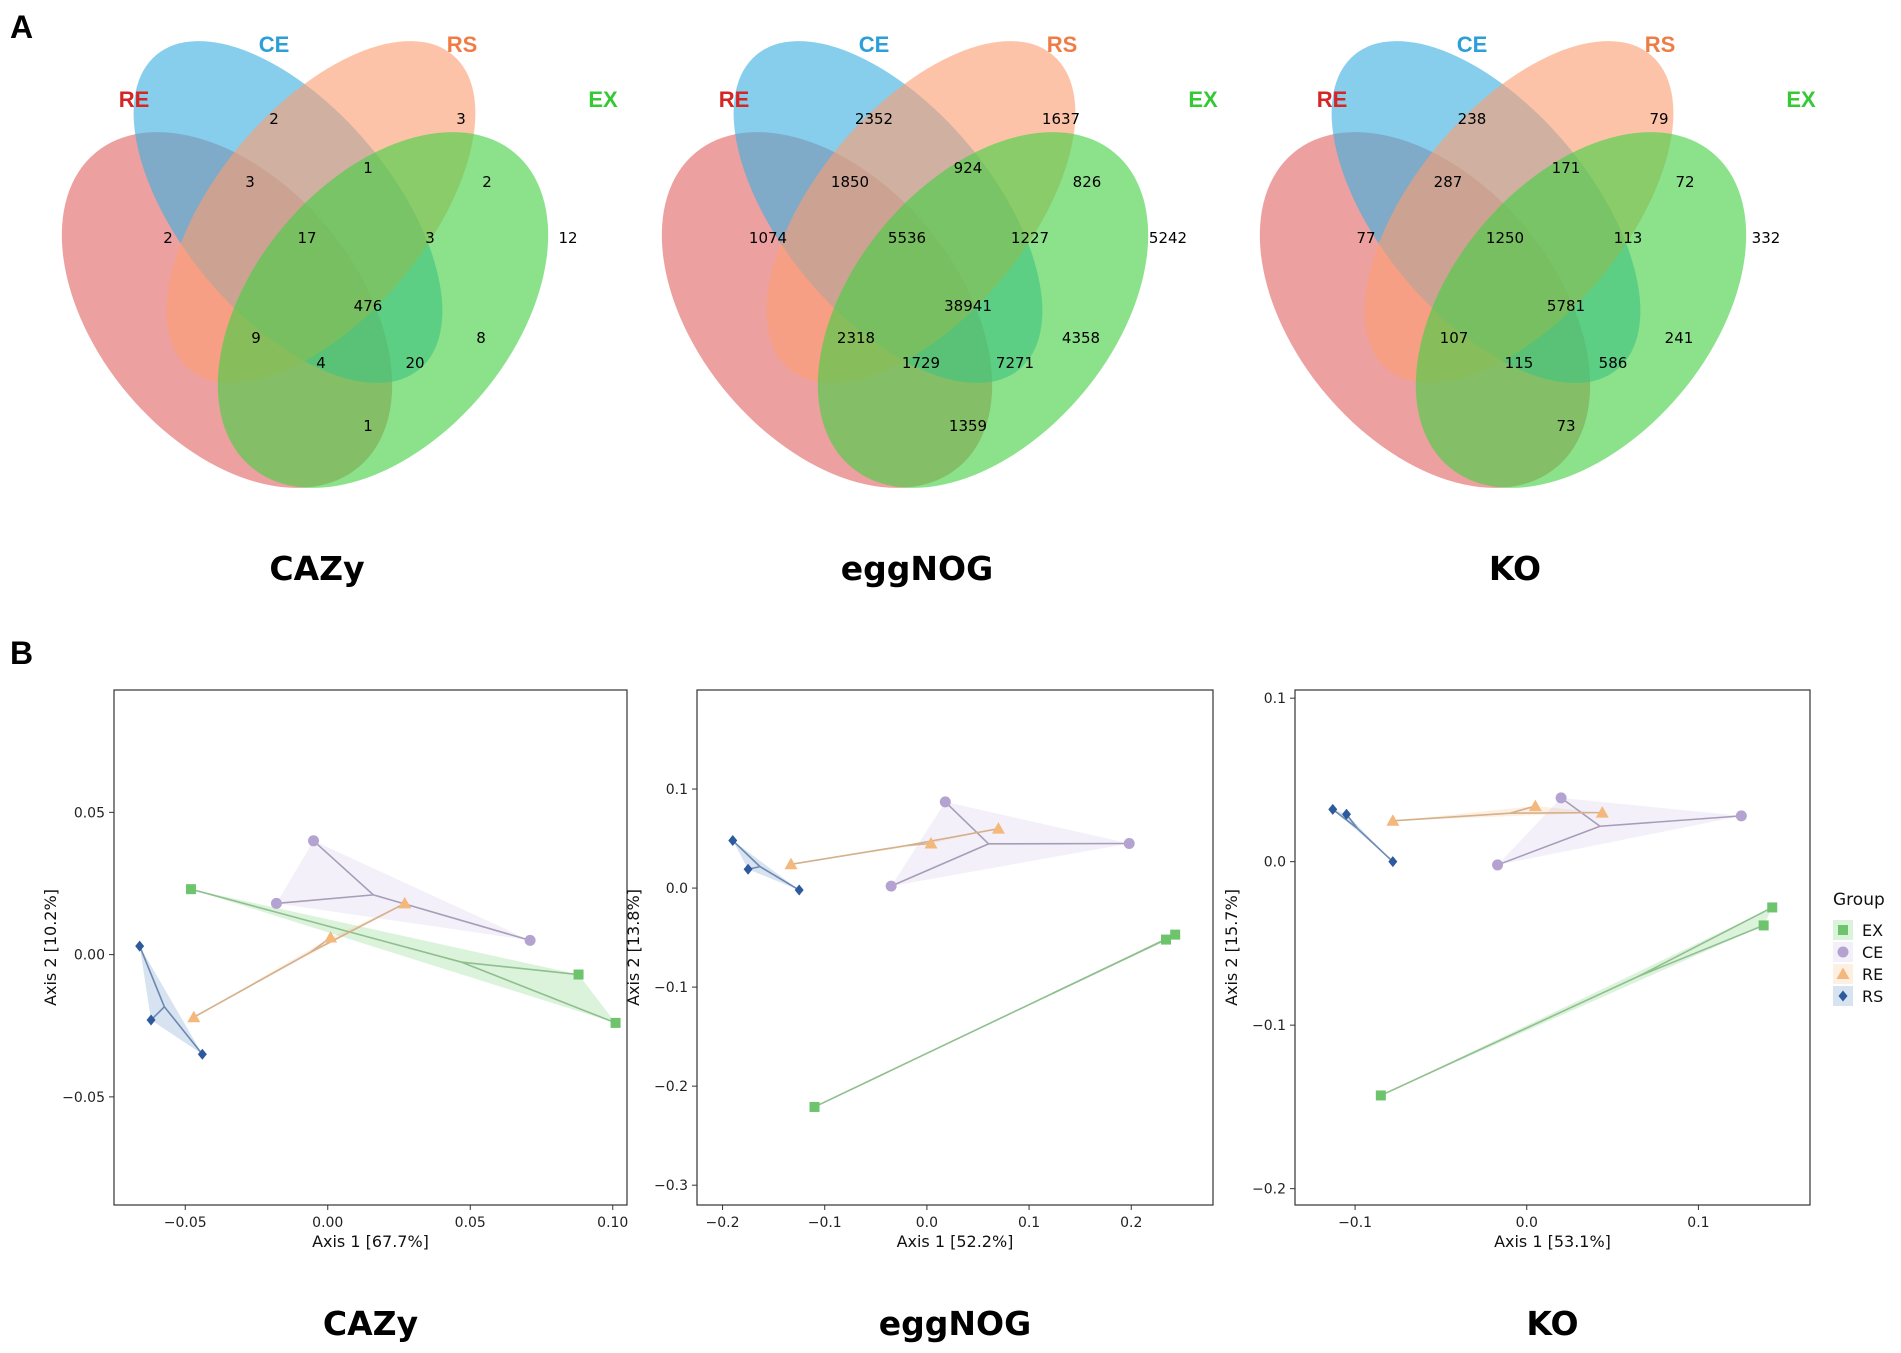 Image resolution: width=1901 pixels, height=1353 pixels. What do you see at coordinates (306, 238) in the screenshot?
I see `venn-count-re-ce-rs: 17` at bounding box center [306, 238].